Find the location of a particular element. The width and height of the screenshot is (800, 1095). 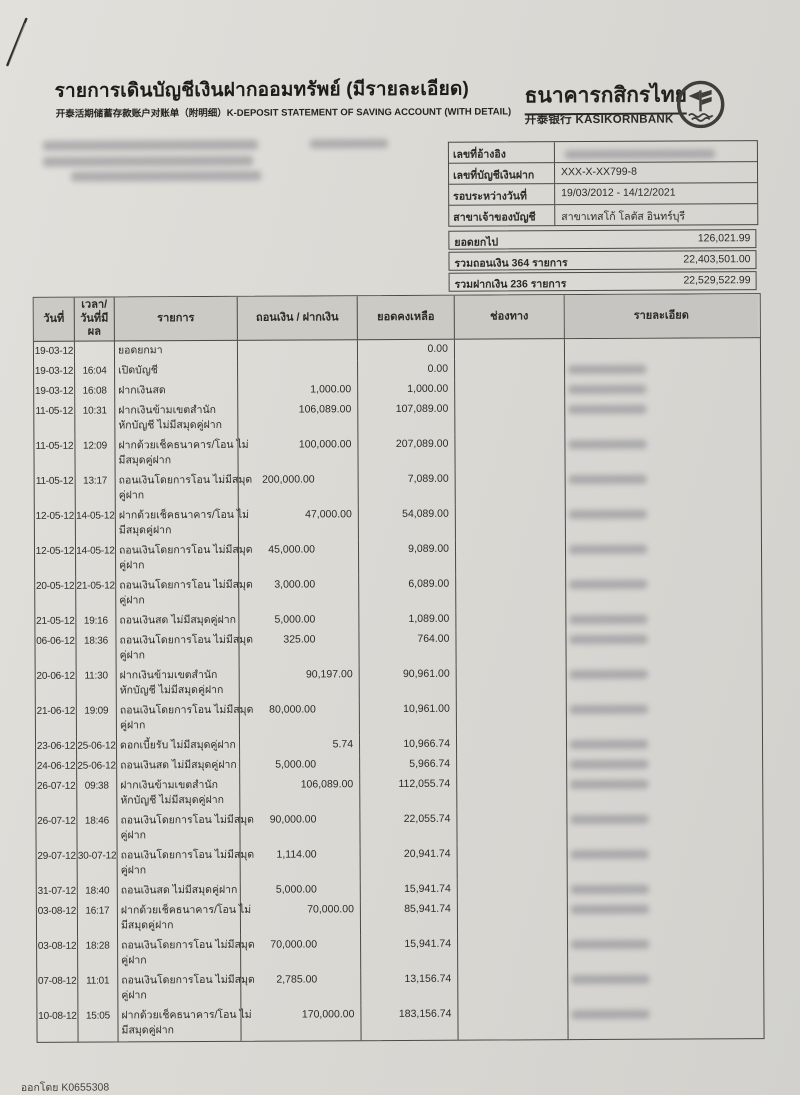

cell-balance: 1,089.00 is located at coordinates (408, 620).